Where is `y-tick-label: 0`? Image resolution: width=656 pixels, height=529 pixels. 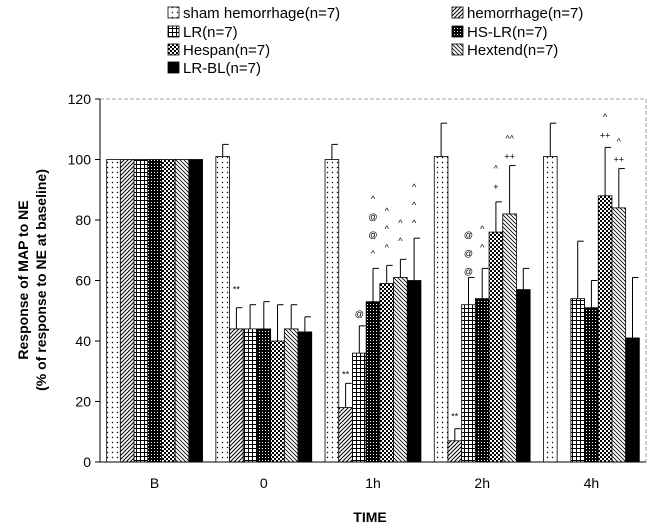 y-tick-label: 0 is located at coordinates (87, 462).